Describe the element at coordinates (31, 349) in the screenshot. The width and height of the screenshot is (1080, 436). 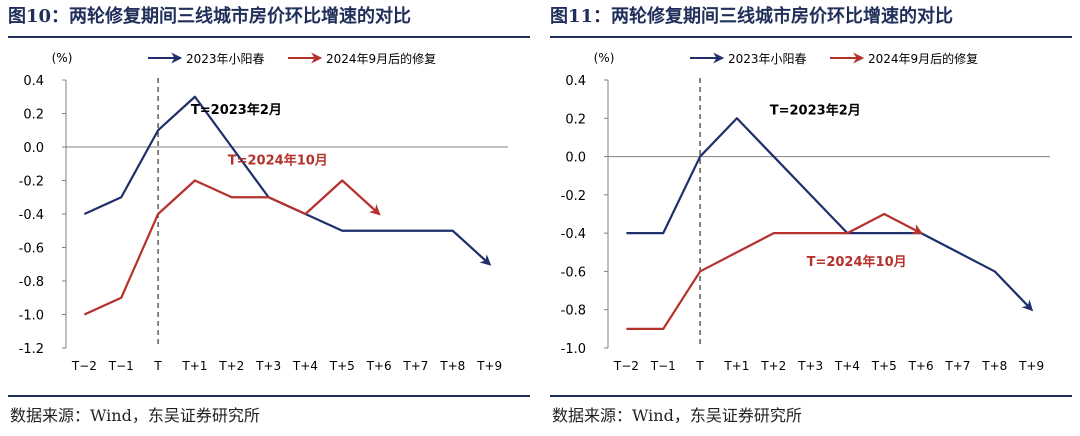
I see `y-tick-label: -1.2` at that location.